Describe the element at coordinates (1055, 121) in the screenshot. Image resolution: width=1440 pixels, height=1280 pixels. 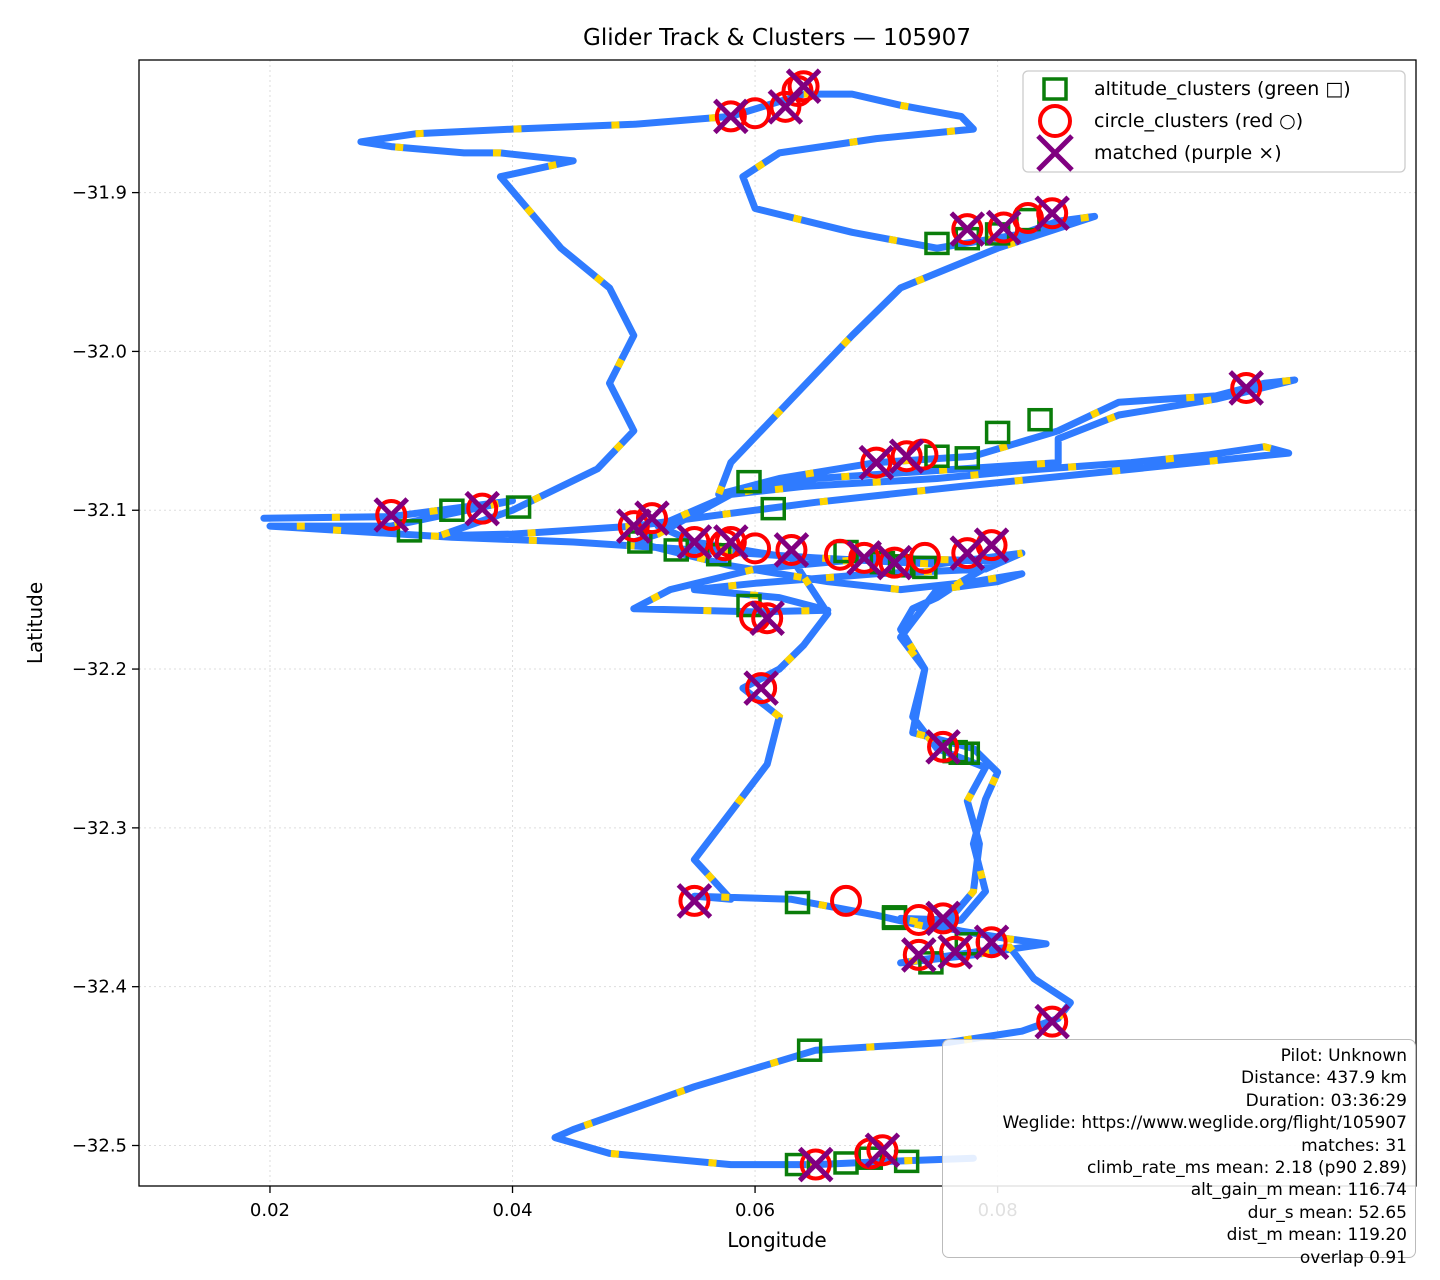
I see `legend-circle-marker` at that location.